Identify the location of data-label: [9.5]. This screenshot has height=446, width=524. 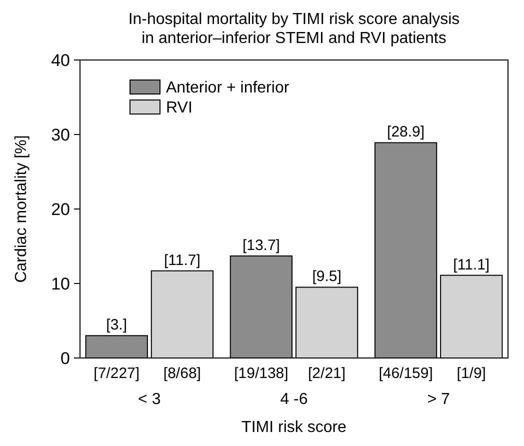
(327, 277).